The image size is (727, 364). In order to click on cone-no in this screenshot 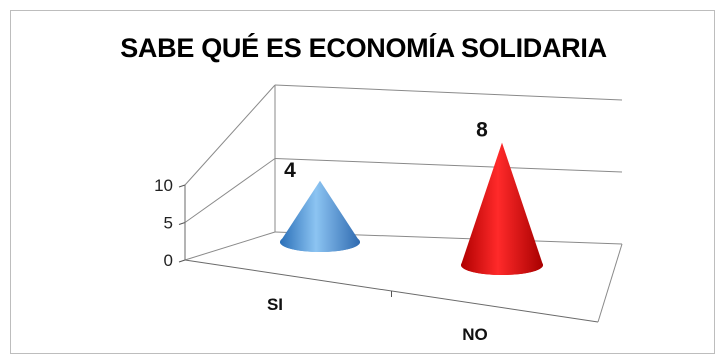, I will do `click(502, 208)`.